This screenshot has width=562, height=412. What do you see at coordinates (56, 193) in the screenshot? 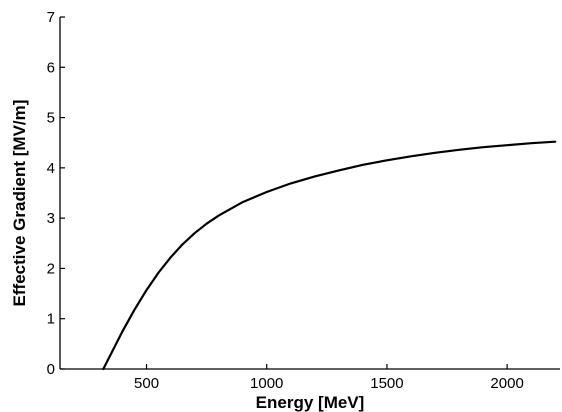
I see `y-ticks: 0 1 2 3 4 5 6 7` at bounding box center [56, 193].